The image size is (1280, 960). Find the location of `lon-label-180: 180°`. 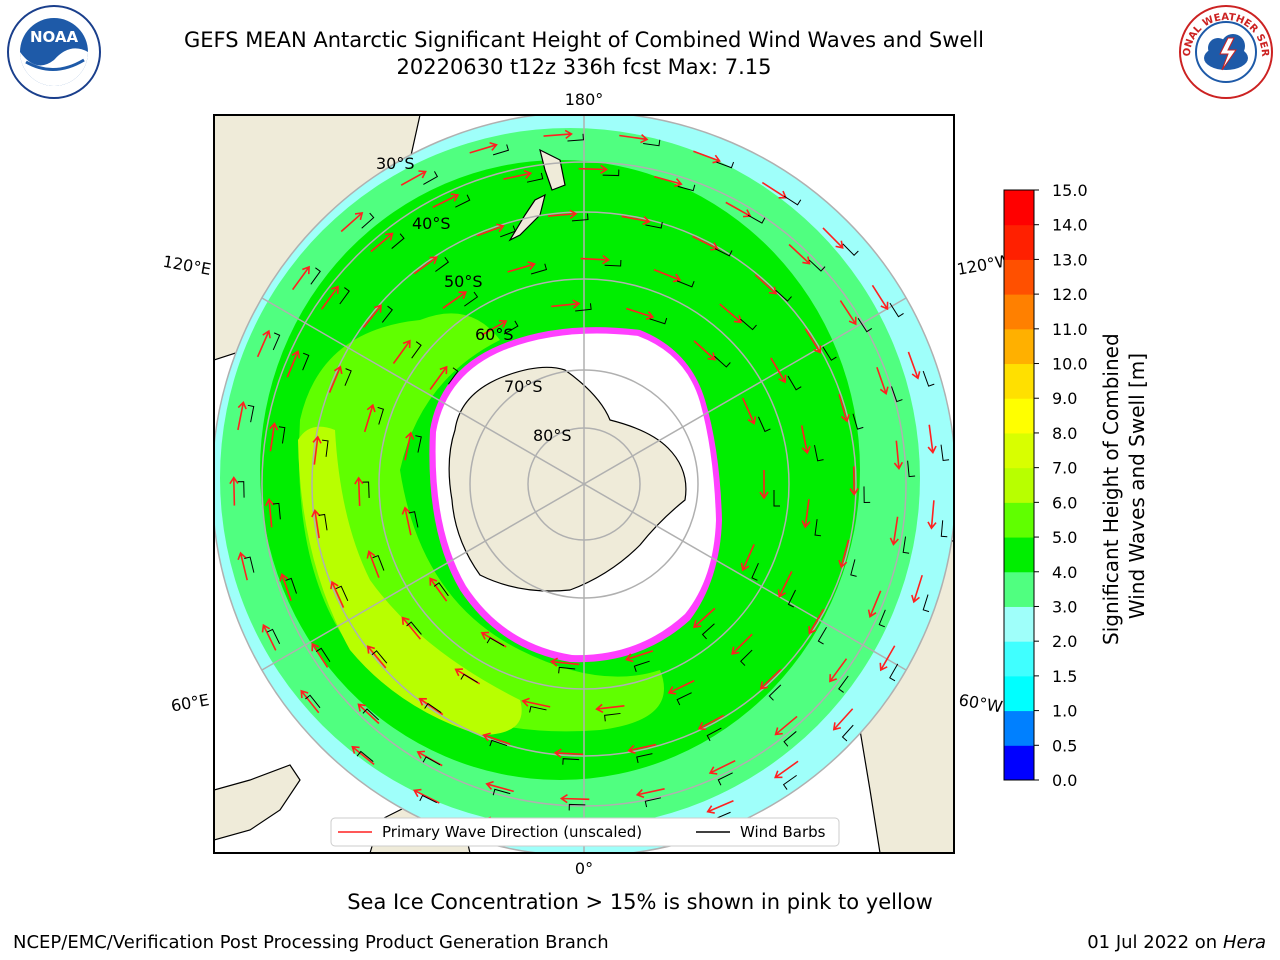

lon-label-180: 180° is located at coordinates (584, 99).